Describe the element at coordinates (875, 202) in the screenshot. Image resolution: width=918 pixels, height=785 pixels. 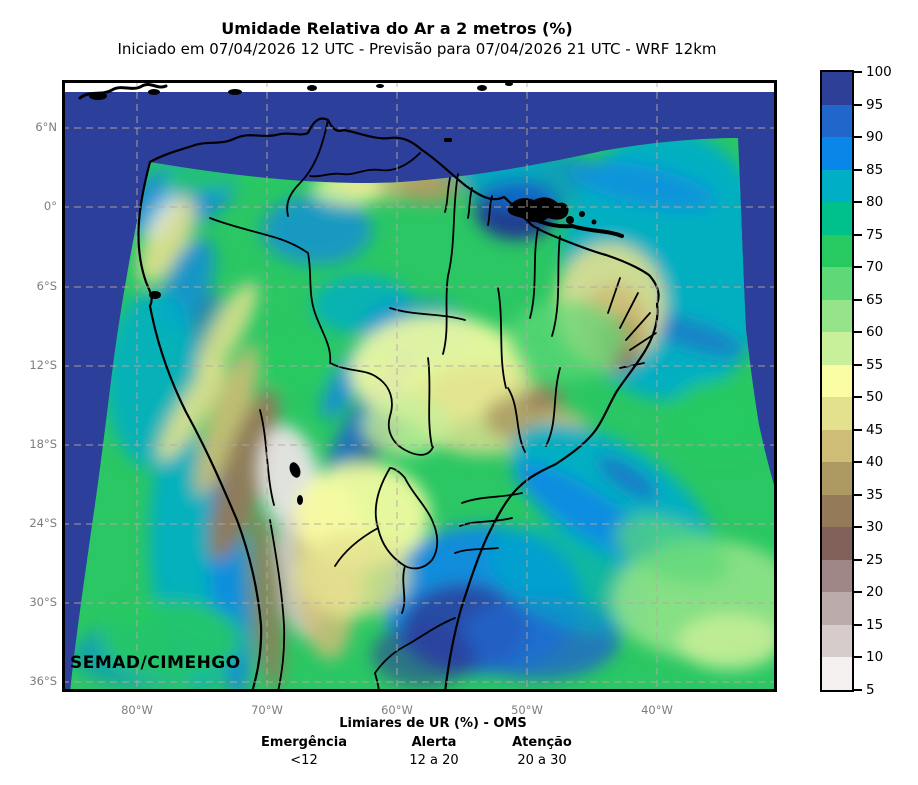
I see `colorbar-tick-label: 80` at that location.